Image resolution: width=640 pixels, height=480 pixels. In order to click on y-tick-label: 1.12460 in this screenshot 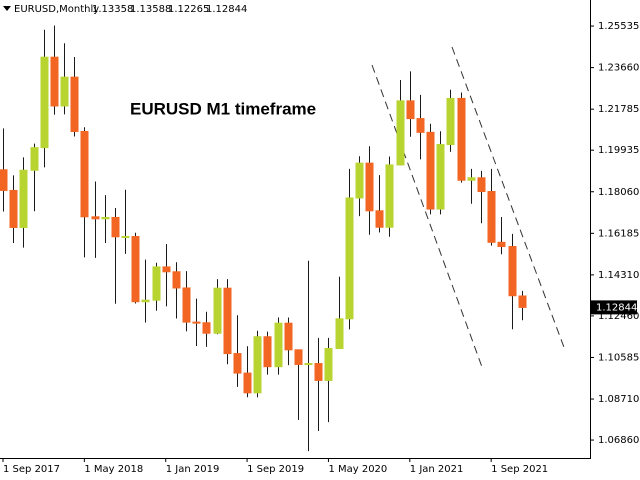, I will do `click(618, 316)`.